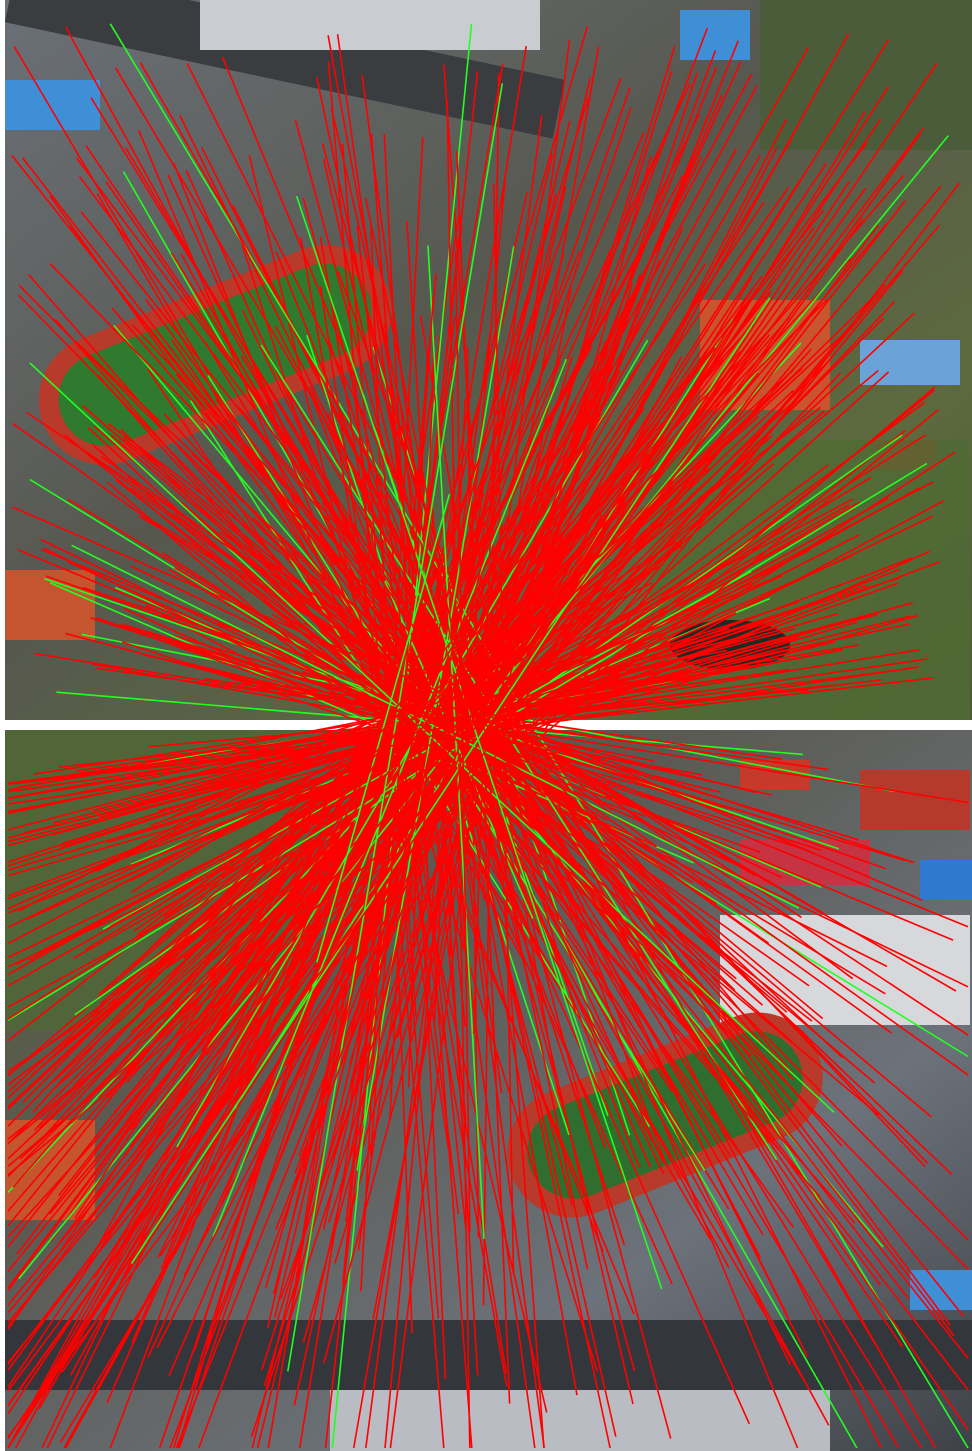 The width and height of the screenshot is (972, 1451). I want to click on margin, so click(2, 725).